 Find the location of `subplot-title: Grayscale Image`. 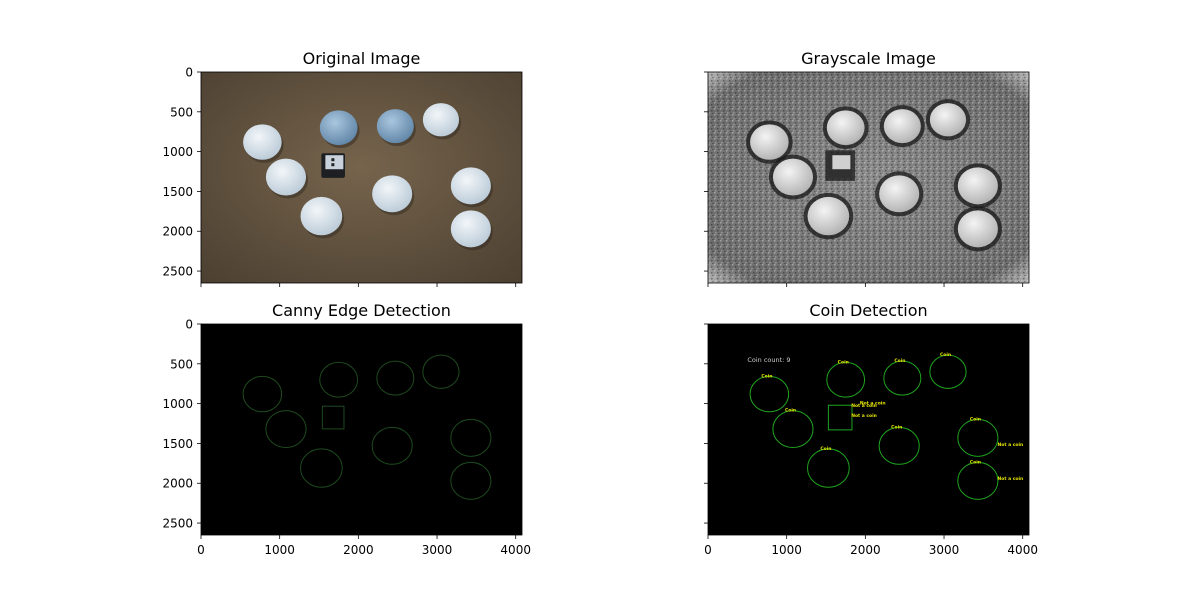

subplot-title: Grayscale Image is located at coordinates (868, 58).